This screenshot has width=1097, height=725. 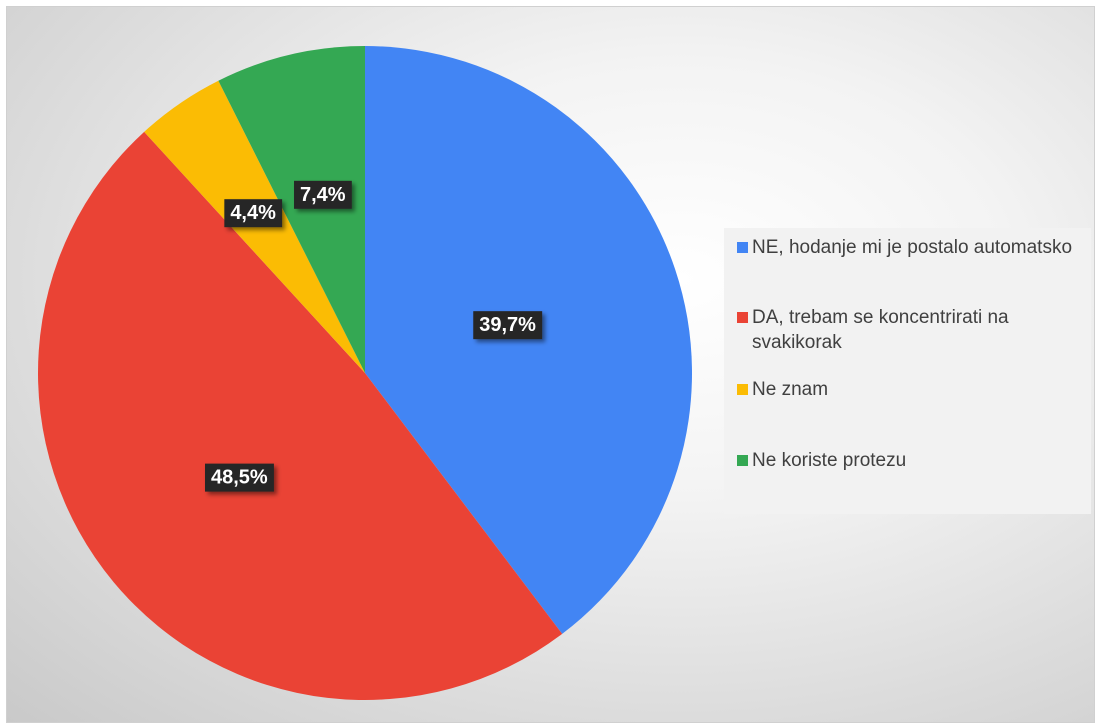 I want to click on data-label-text: 7,4%, so click(x=323, y=195).